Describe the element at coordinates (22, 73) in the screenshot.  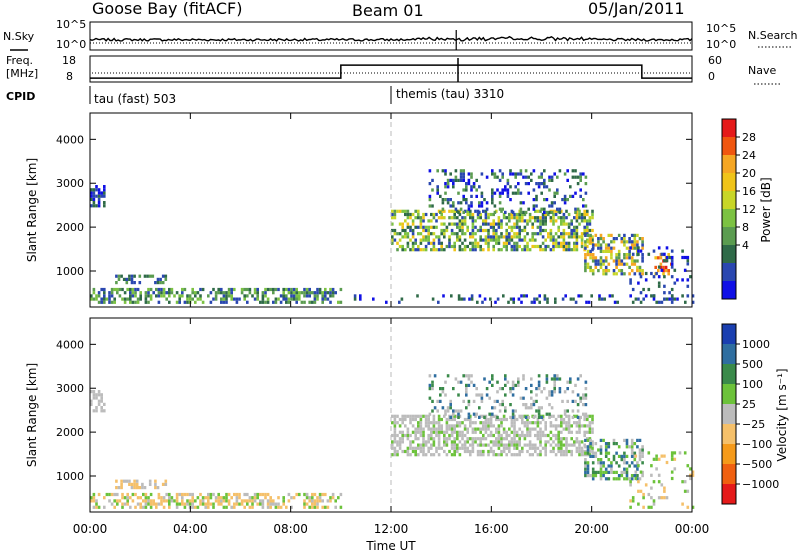
I see `freq-unit-label: [MHz]` at that location.